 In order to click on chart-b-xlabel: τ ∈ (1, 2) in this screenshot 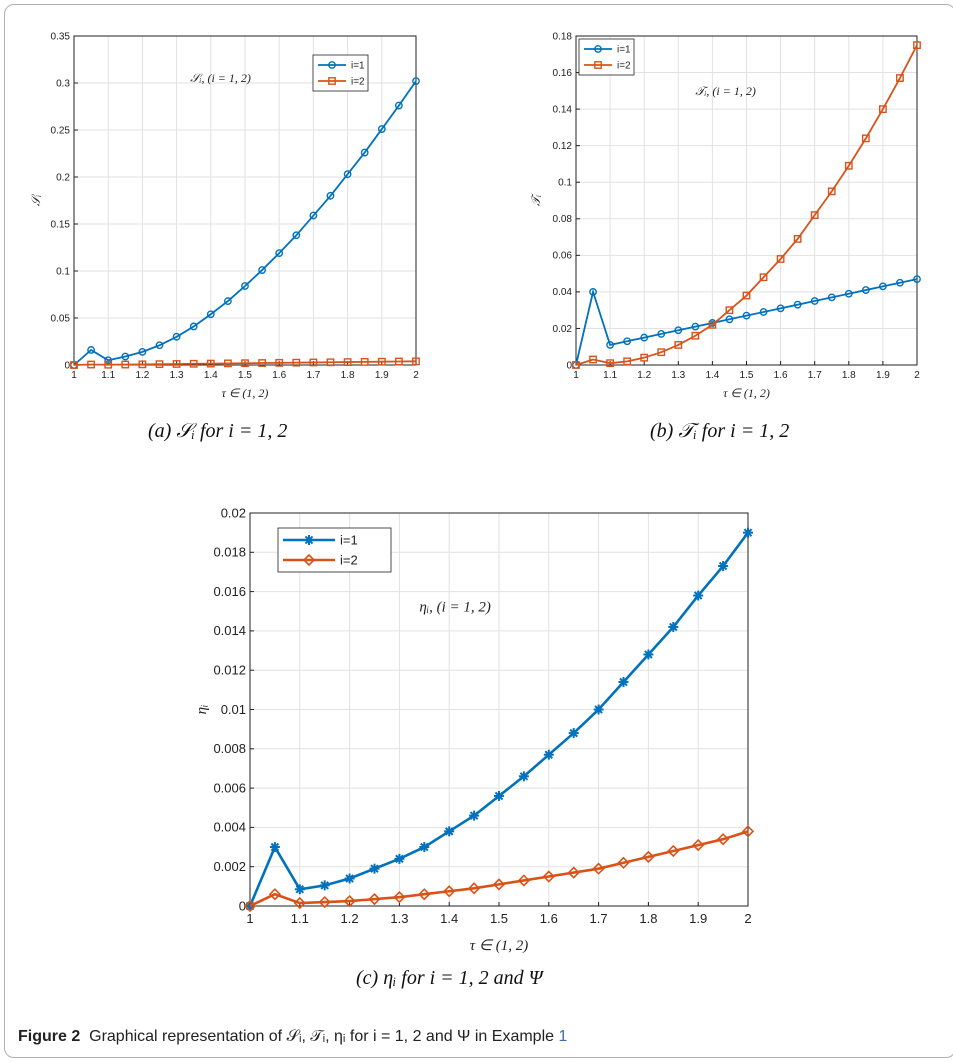, I will do `click(746, 393)`.